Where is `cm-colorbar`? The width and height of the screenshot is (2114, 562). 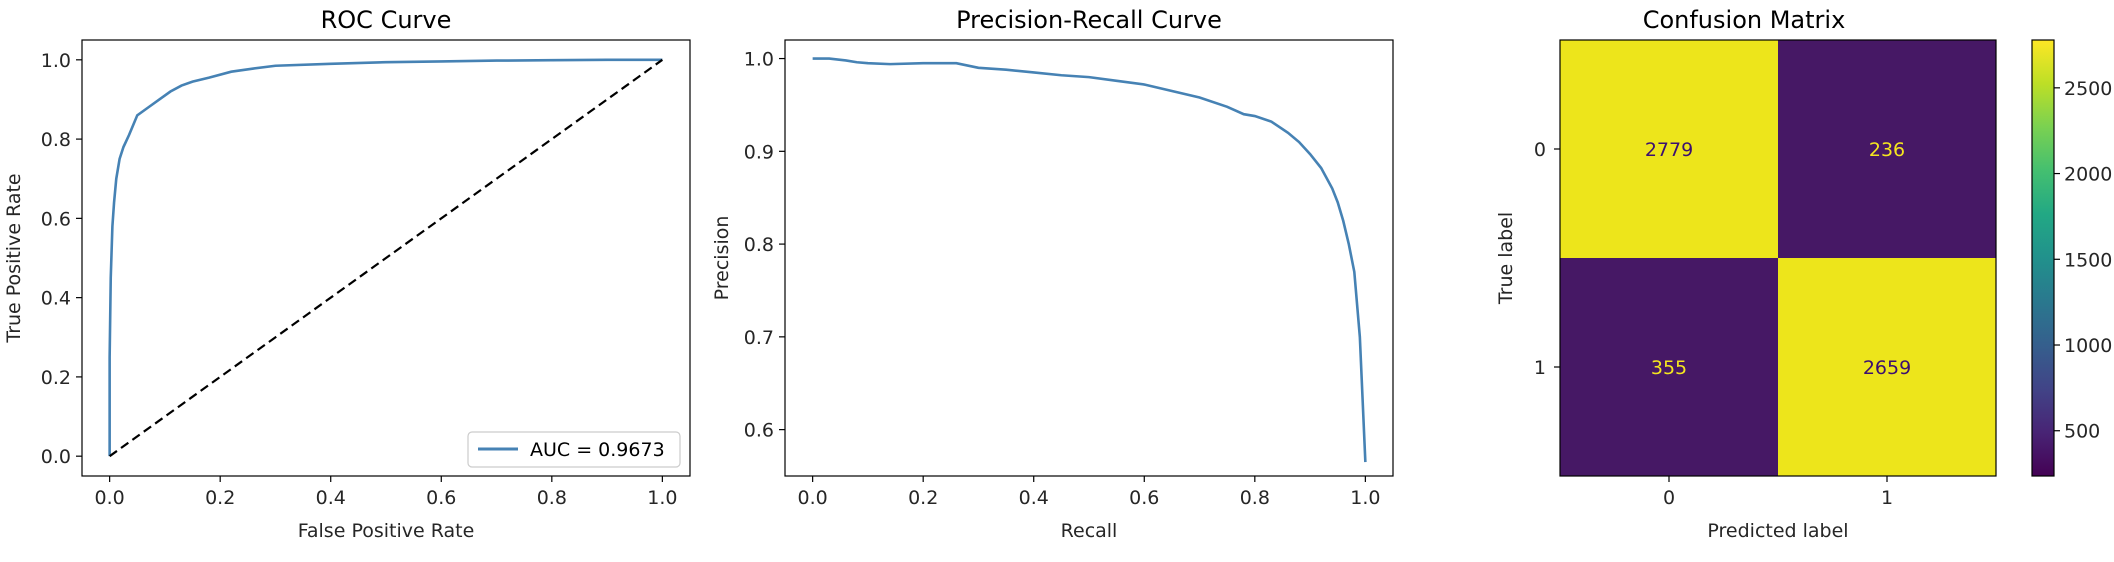 cm-colorbar is located at coordinates (2043, 258).